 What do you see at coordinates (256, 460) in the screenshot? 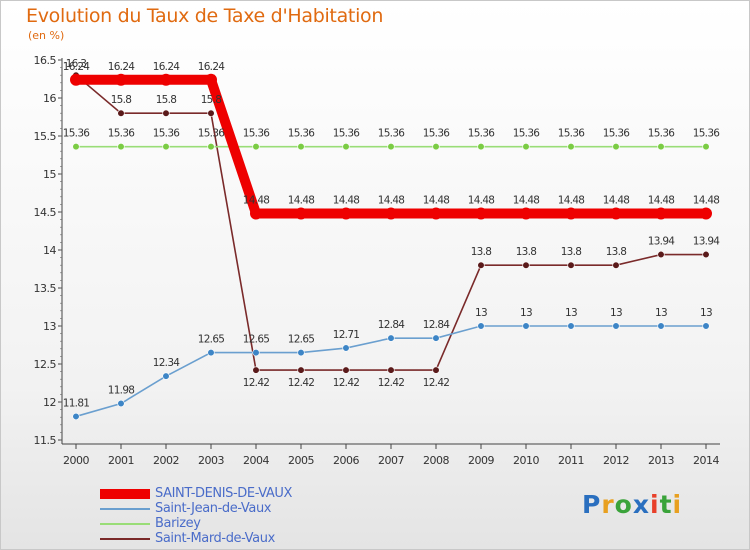
I see `x-tick-label: 2004` at bounding box center [256, 460].